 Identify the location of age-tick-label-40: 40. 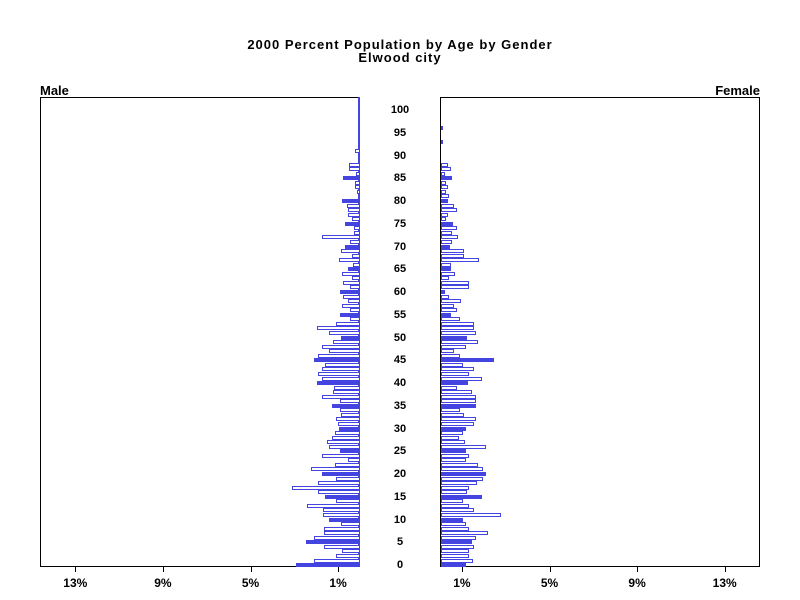
(400, 383).